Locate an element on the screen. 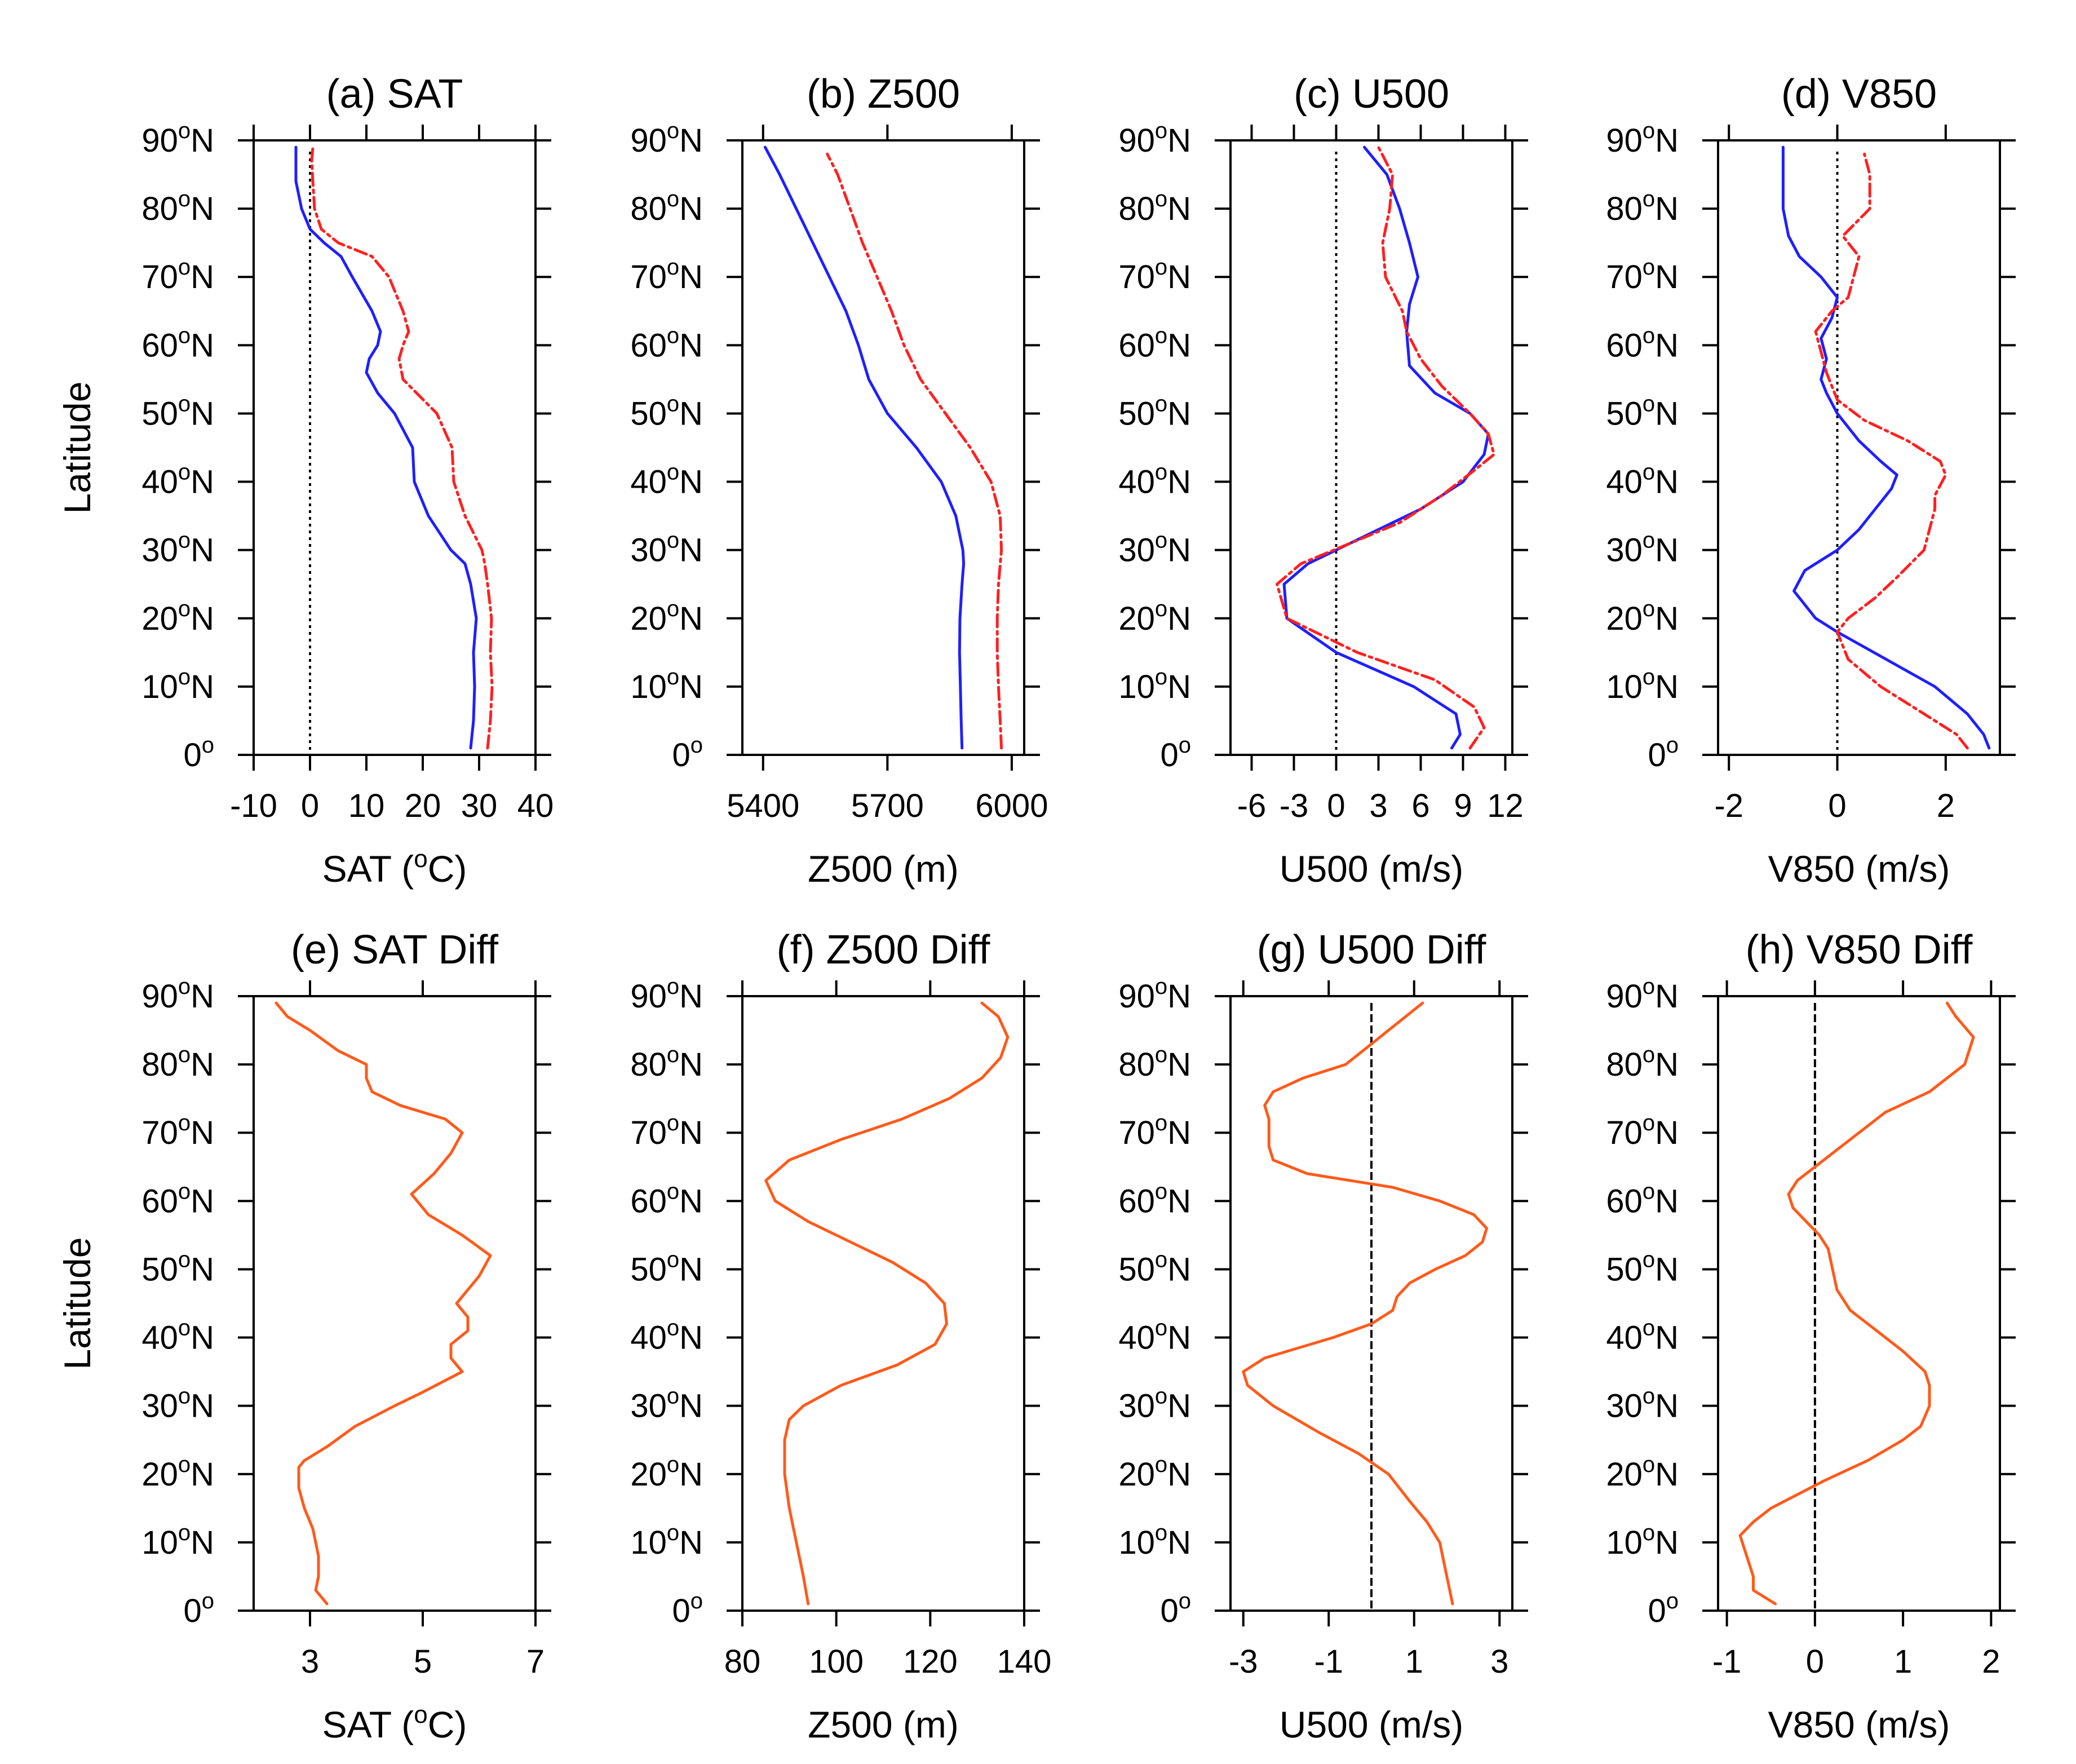 Image resolution: width=2076 pixels, height=1764 pixels. x-tick-label: 80 is located at coordinates (743, 1661).